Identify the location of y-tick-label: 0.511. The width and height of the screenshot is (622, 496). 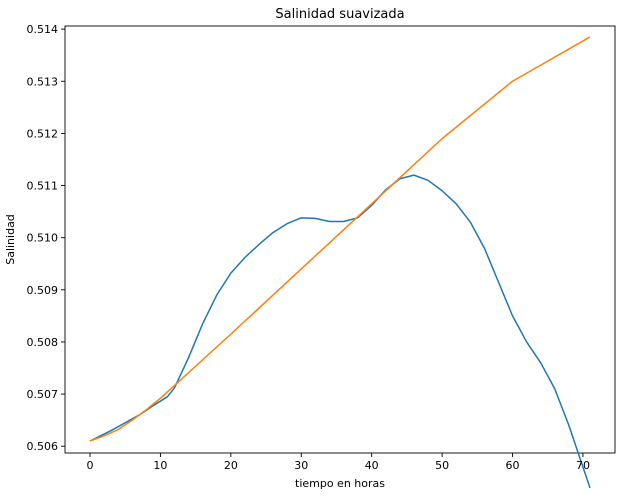
(43, 186).